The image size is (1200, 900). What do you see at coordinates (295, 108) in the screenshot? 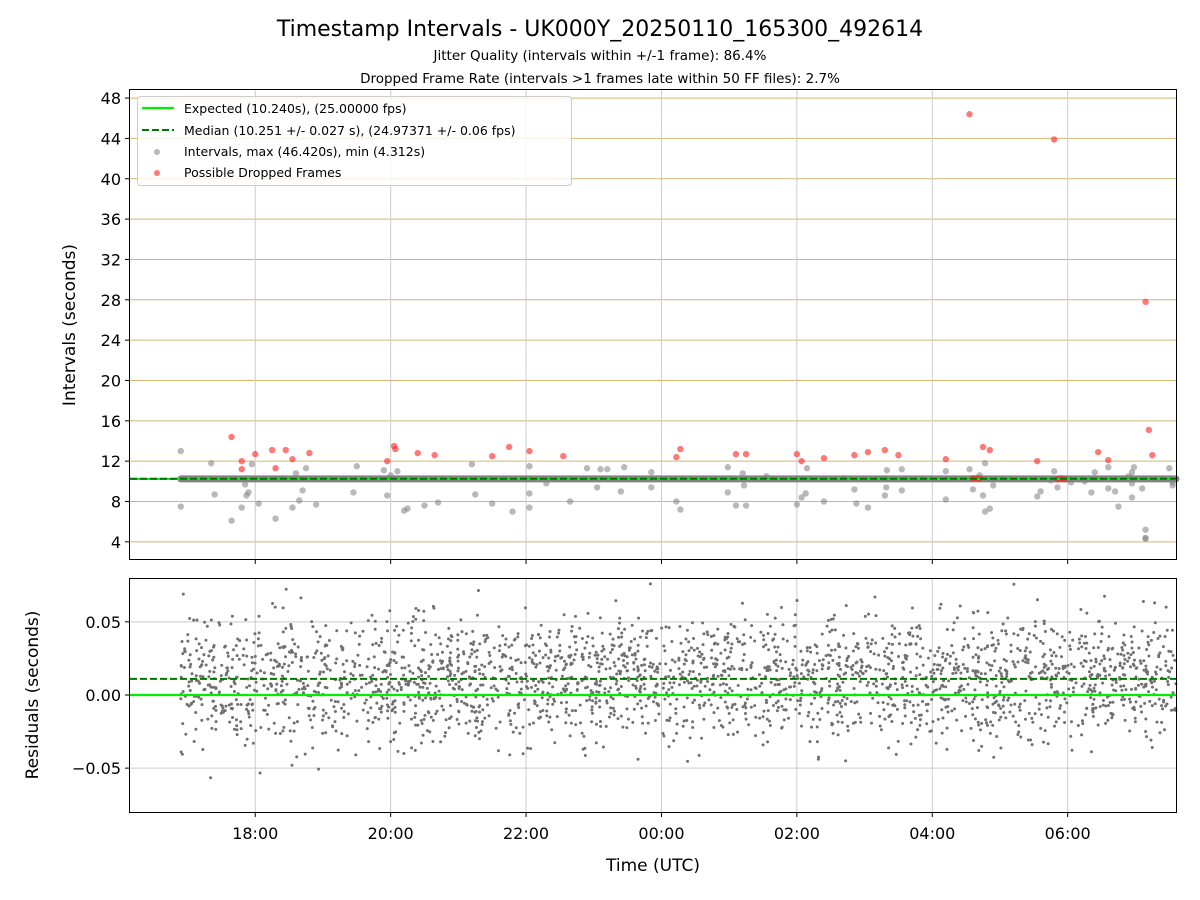
I see `legend-expected-label: Expected (10.240s), (25.00000 fps)` at bounding box center [295, 108].